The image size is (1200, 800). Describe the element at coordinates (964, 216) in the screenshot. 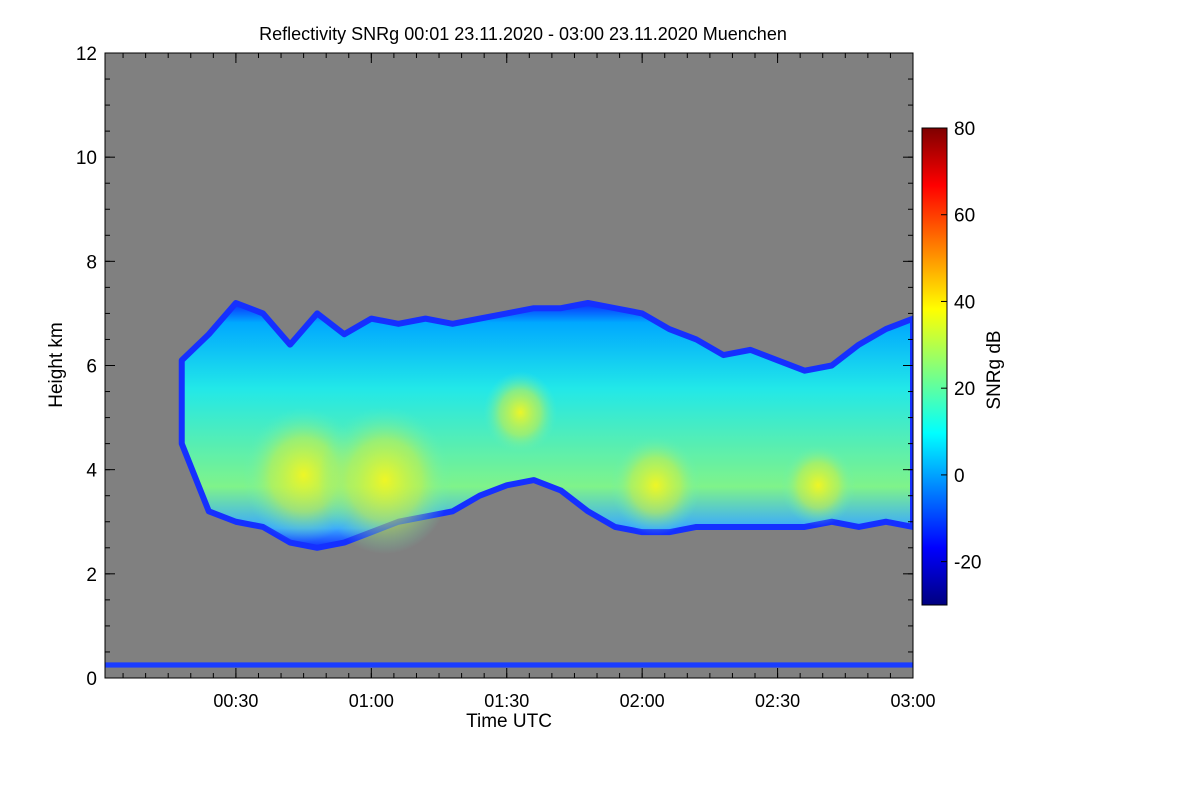

I see `colorbar-tick-label: 60` at that location.